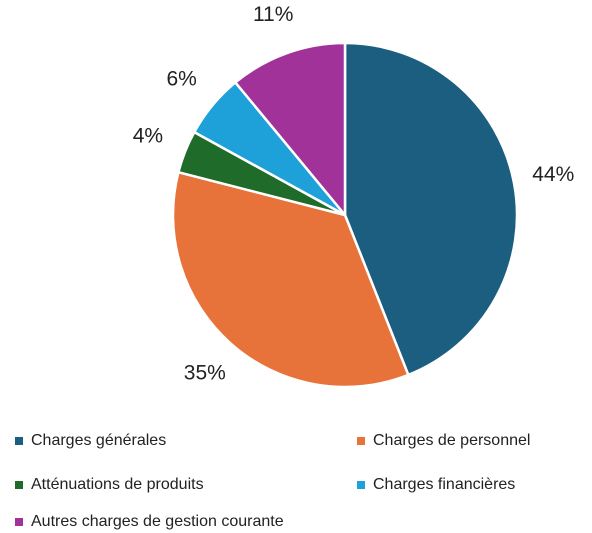 The width and height of the screenshot is (592, 533). I want to click on data-label: 35%, so click(205, 373).